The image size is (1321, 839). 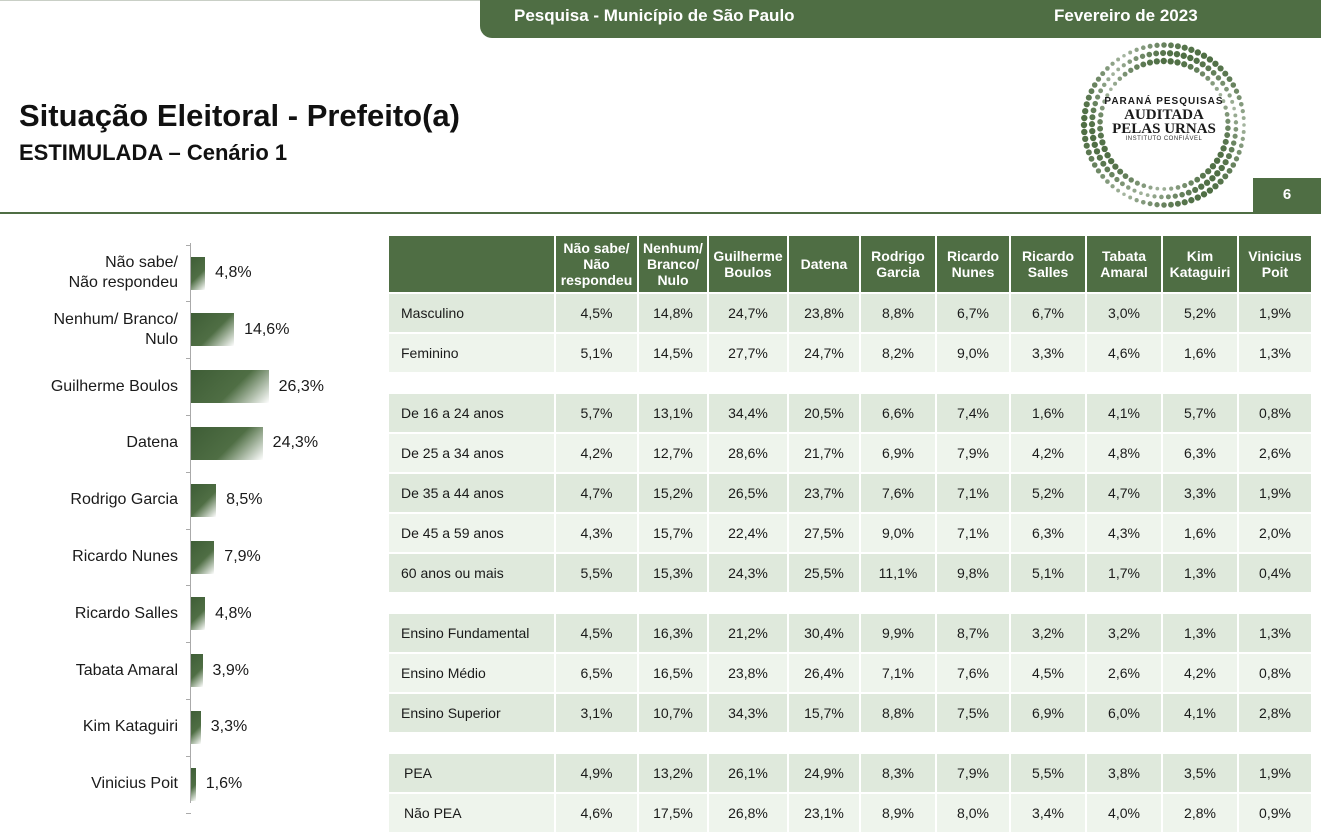 I want to click on table-cell: 34,4%, so click(x=749, y=412).